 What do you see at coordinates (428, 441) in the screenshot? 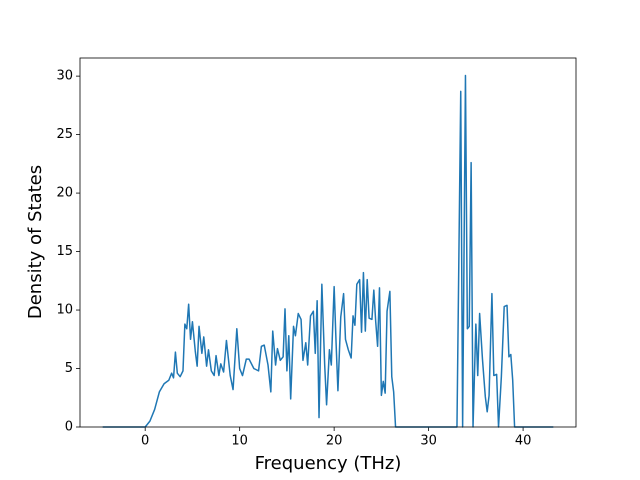
I see `x-tick-label: 30` at bounding box center [428, 441].